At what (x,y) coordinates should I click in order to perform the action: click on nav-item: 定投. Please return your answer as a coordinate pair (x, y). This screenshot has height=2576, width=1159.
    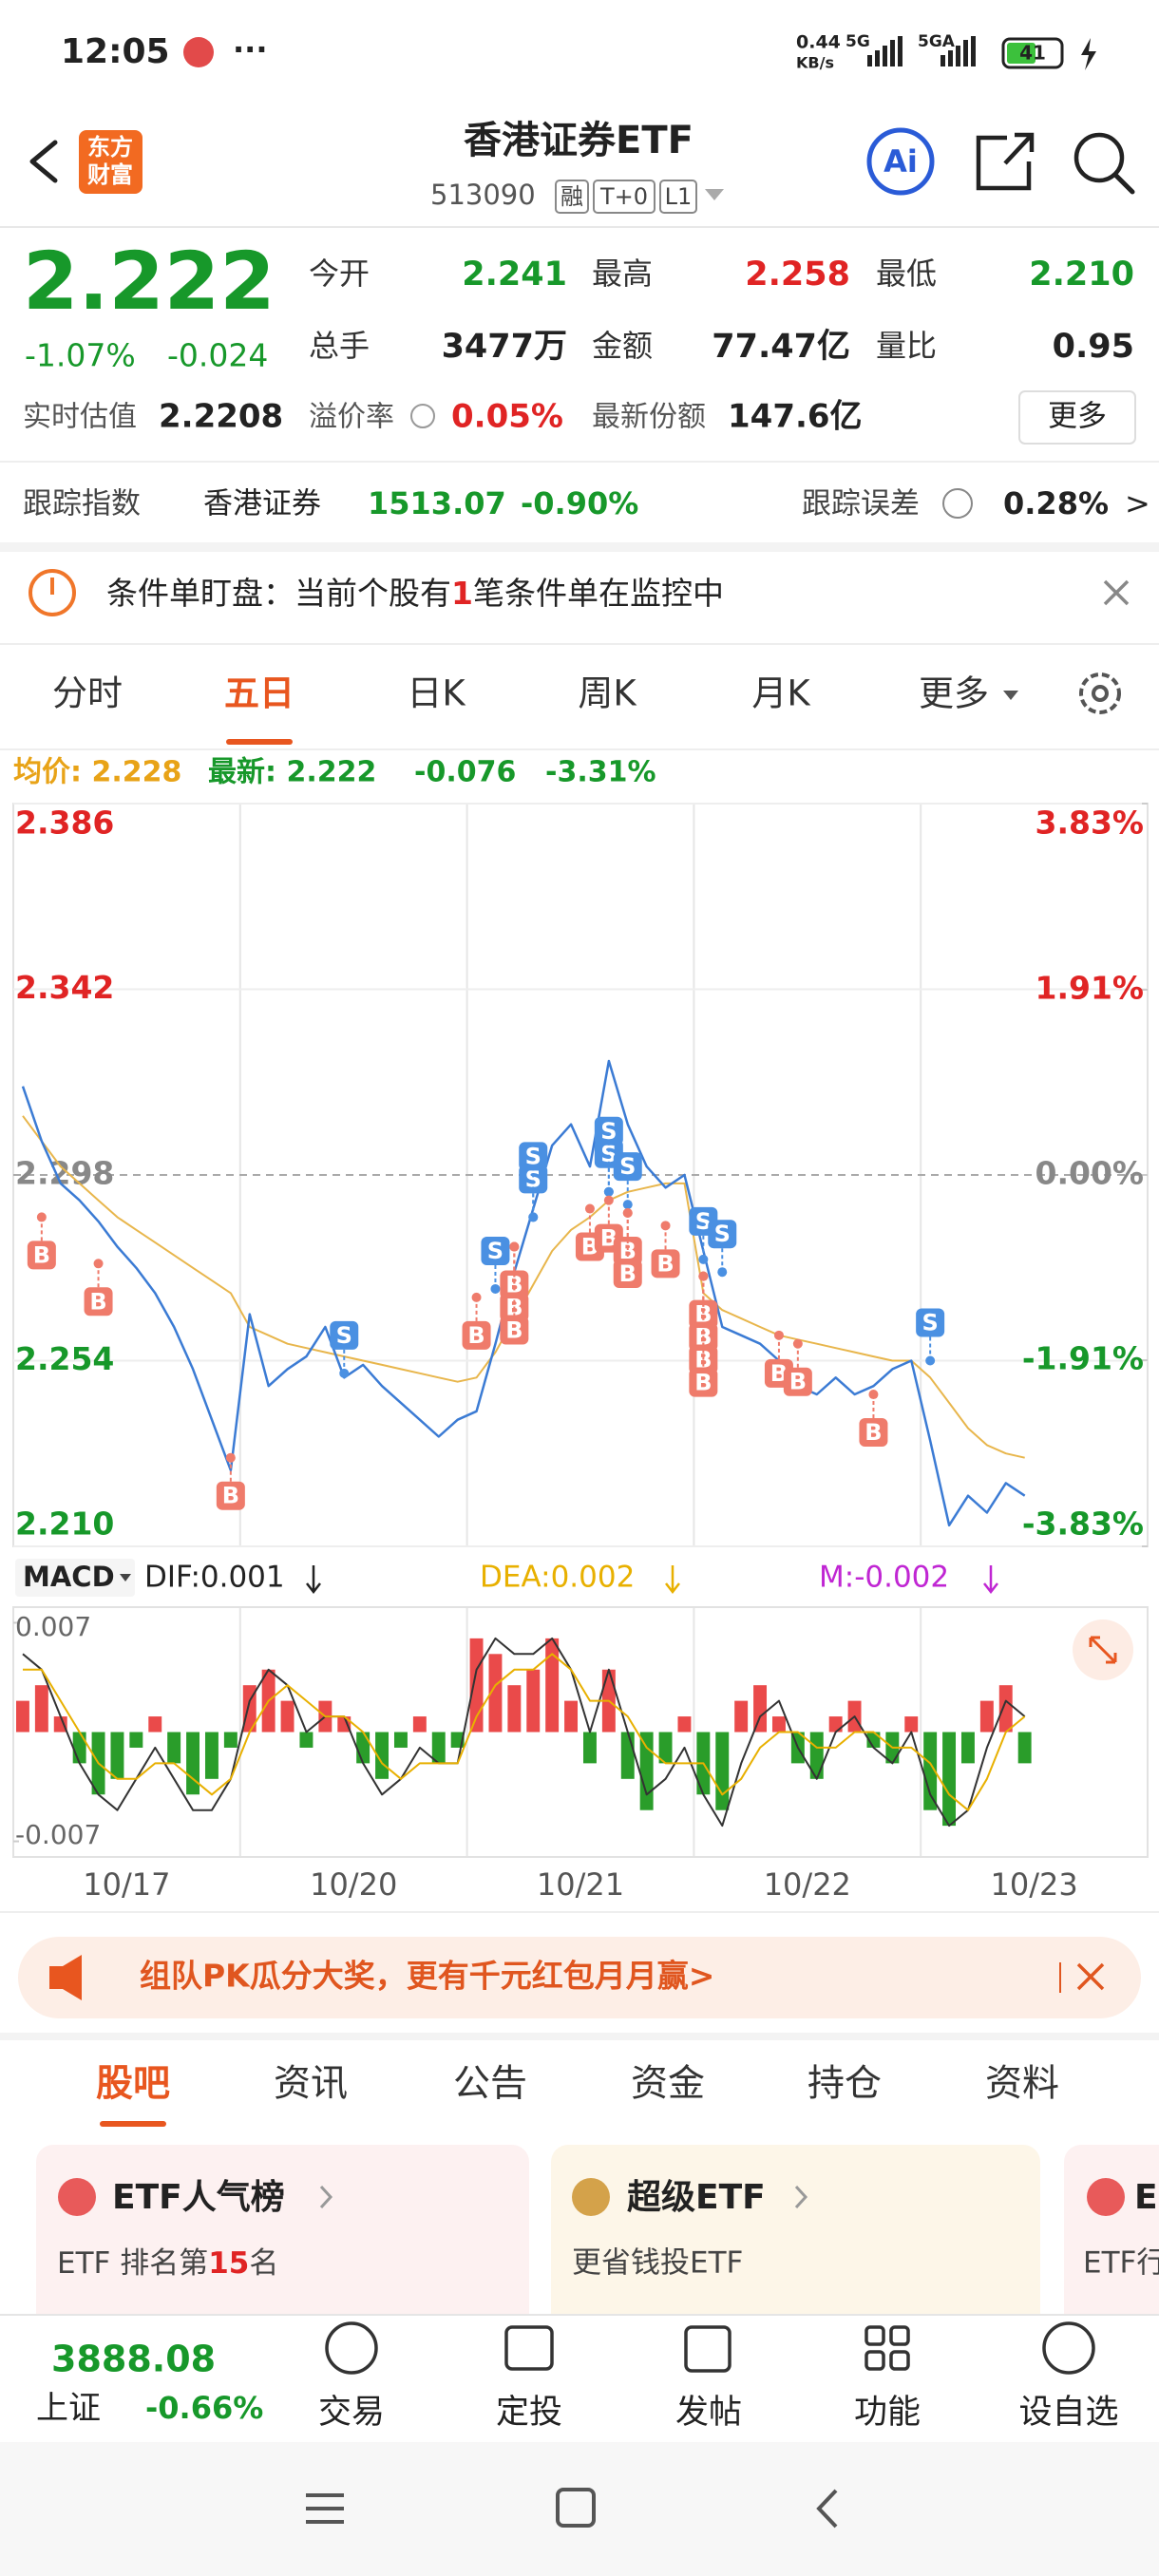
    Looking at the image, I should click on (529, 2413).